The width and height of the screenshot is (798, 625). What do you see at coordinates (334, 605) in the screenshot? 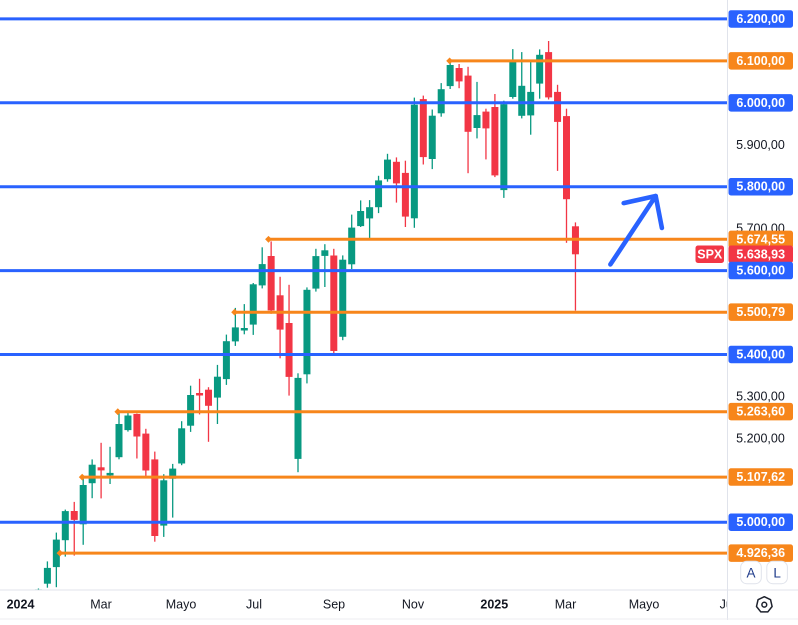
I see `svg-text: Sep` at bounding box center [334, 605].